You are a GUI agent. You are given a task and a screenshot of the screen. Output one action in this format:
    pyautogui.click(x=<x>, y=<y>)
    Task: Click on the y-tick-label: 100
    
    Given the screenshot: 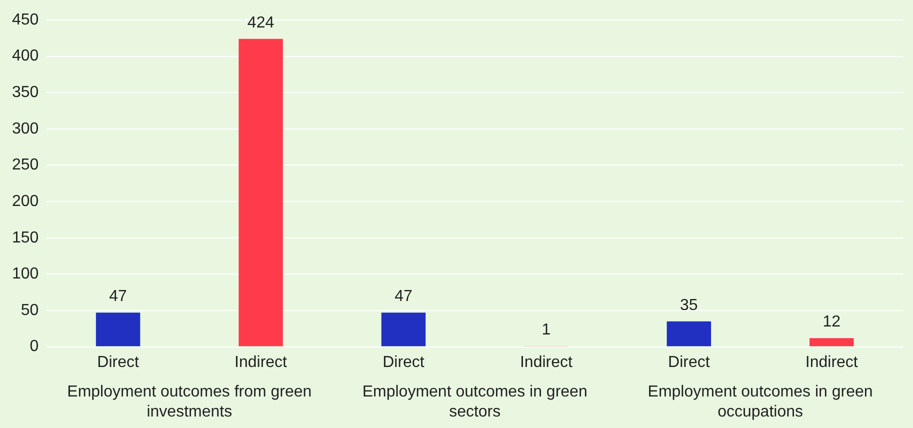 What is the action you would take?
    pyautogui.click(x=25, y=274)
    